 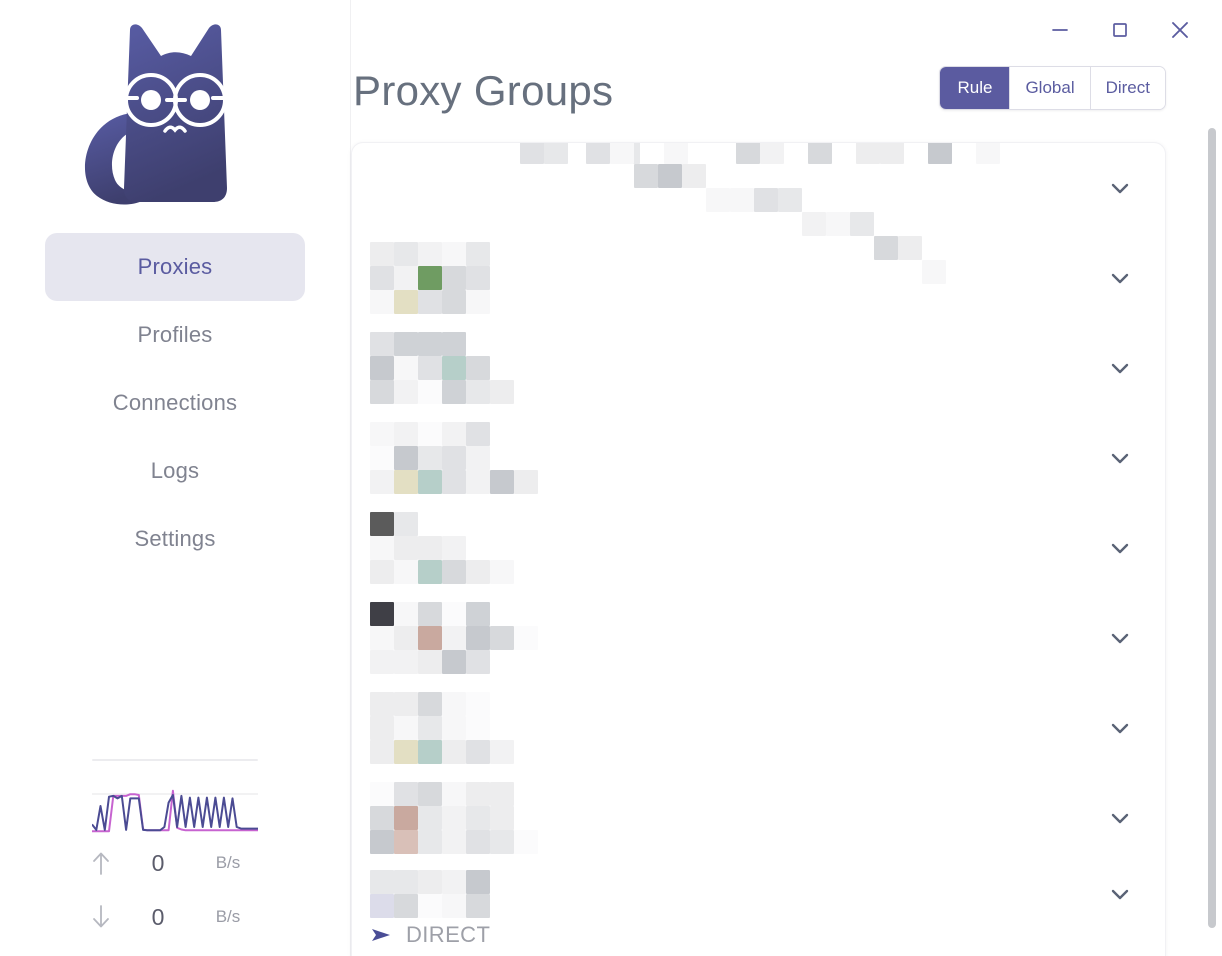 I want to click on mode-button-direct: Direct, so click(x=1127, y=88).